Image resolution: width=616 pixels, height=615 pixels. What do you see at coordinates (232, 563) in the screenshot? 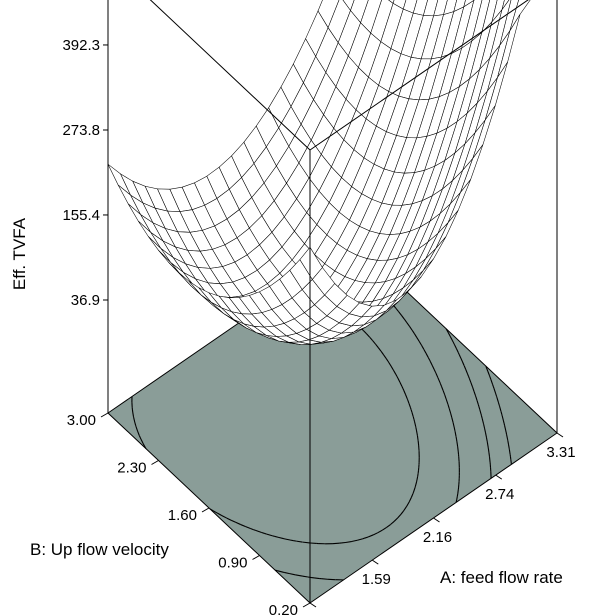
I see `y-tick-label: 0.90` at bounding box center [232, 563].